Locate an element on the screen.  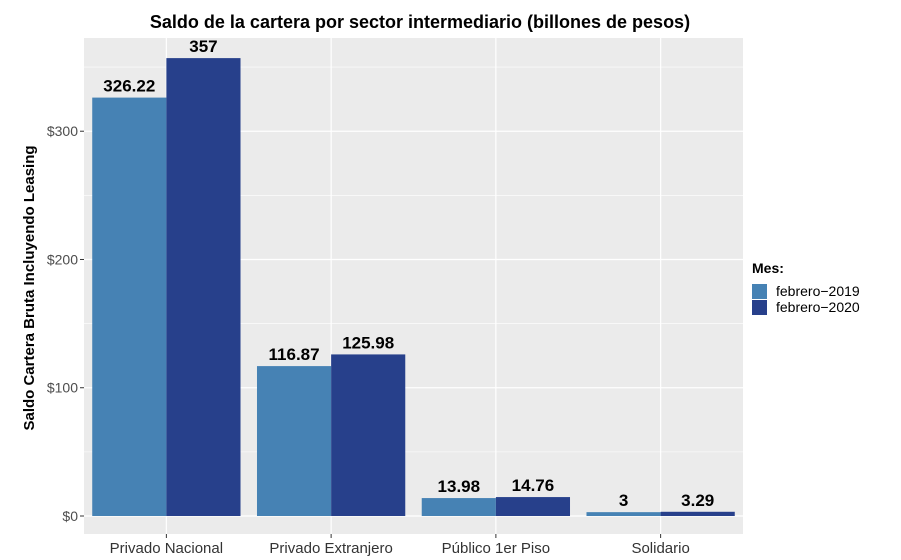
y-tick-label: $200 is located at coordinates (62, 259).